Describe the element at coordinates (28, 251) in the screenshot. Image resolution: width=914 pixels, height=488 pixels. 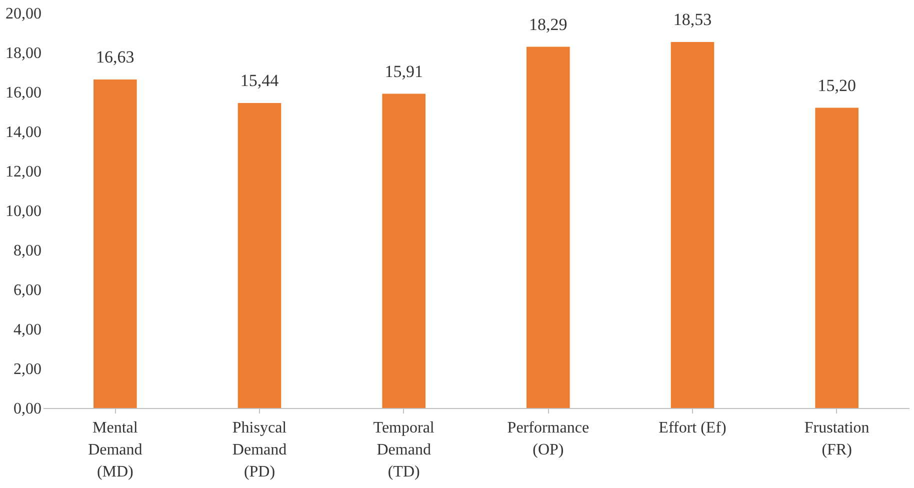
I see `y-tick-label: 8,00` at that location.